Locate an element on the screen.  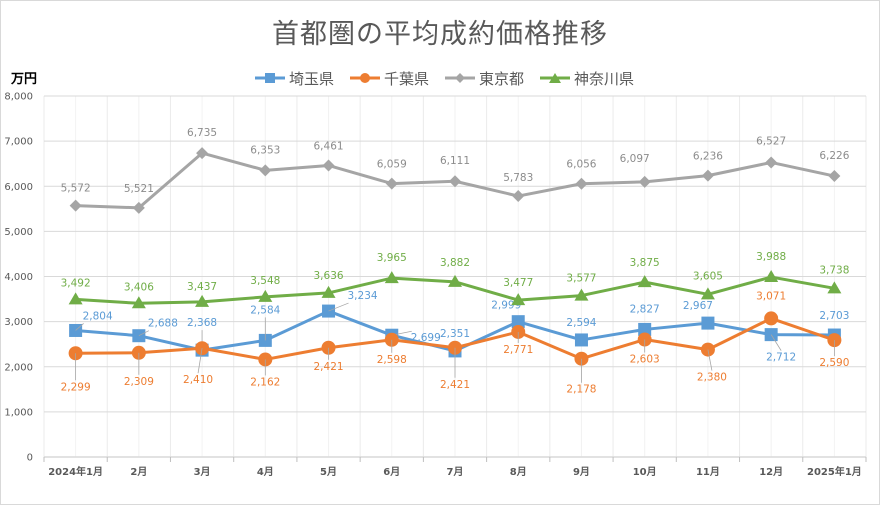
legend-label: 千葉県 is located at coordinates (407, 78).